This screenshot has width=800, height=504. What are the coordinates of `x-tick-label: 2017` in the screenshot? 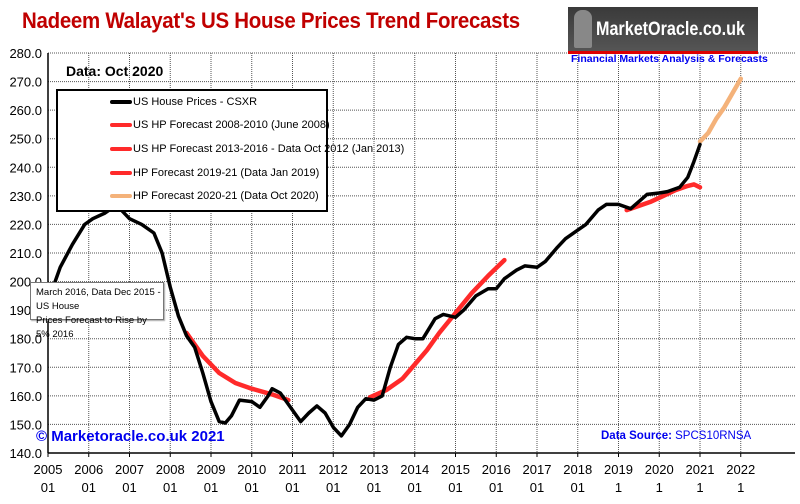 It's located at (537, 469).